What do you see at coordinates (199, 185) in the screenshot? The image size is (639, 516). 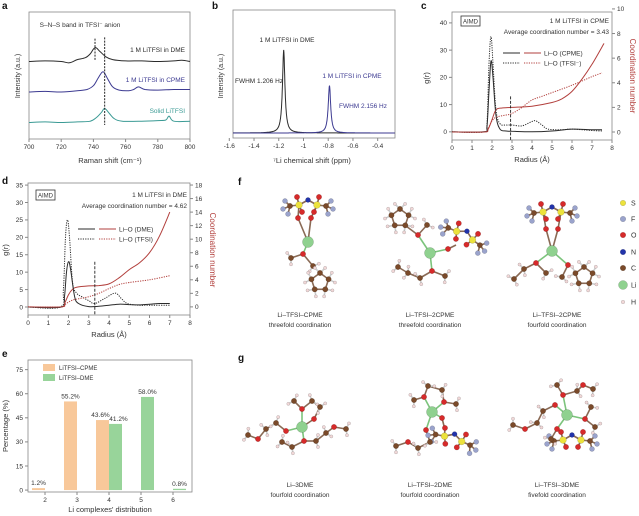 I see `y2-tick-label: 18` at bounding box center [199, 185].